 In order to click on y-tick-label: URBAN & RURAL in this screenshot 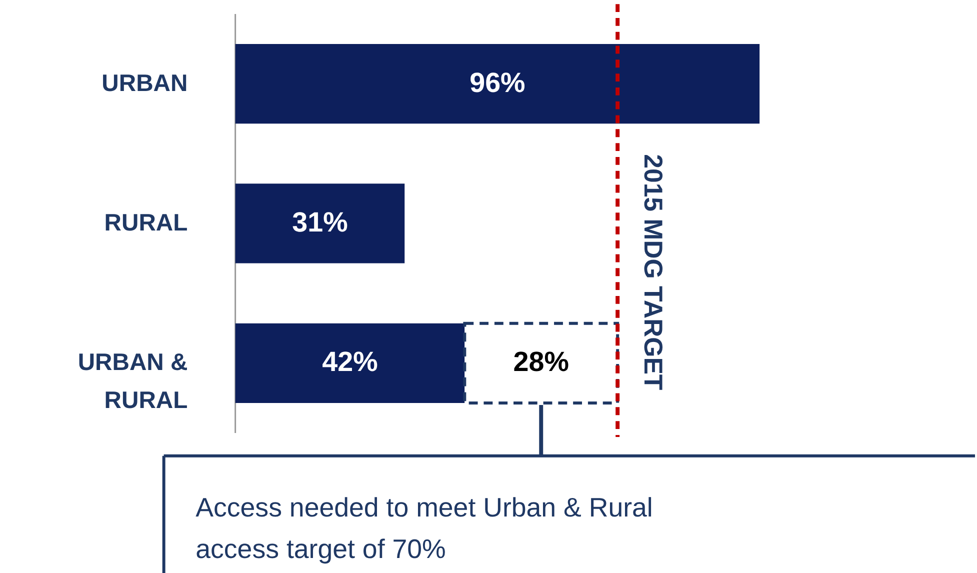, I will do `click(133, 381)`.